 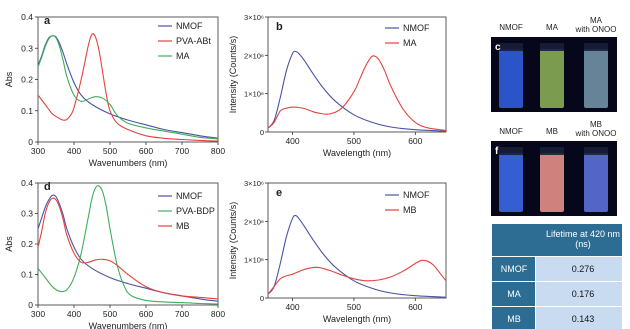 I want to click on table-row-label: NMOF, so click(x=514, y=269).